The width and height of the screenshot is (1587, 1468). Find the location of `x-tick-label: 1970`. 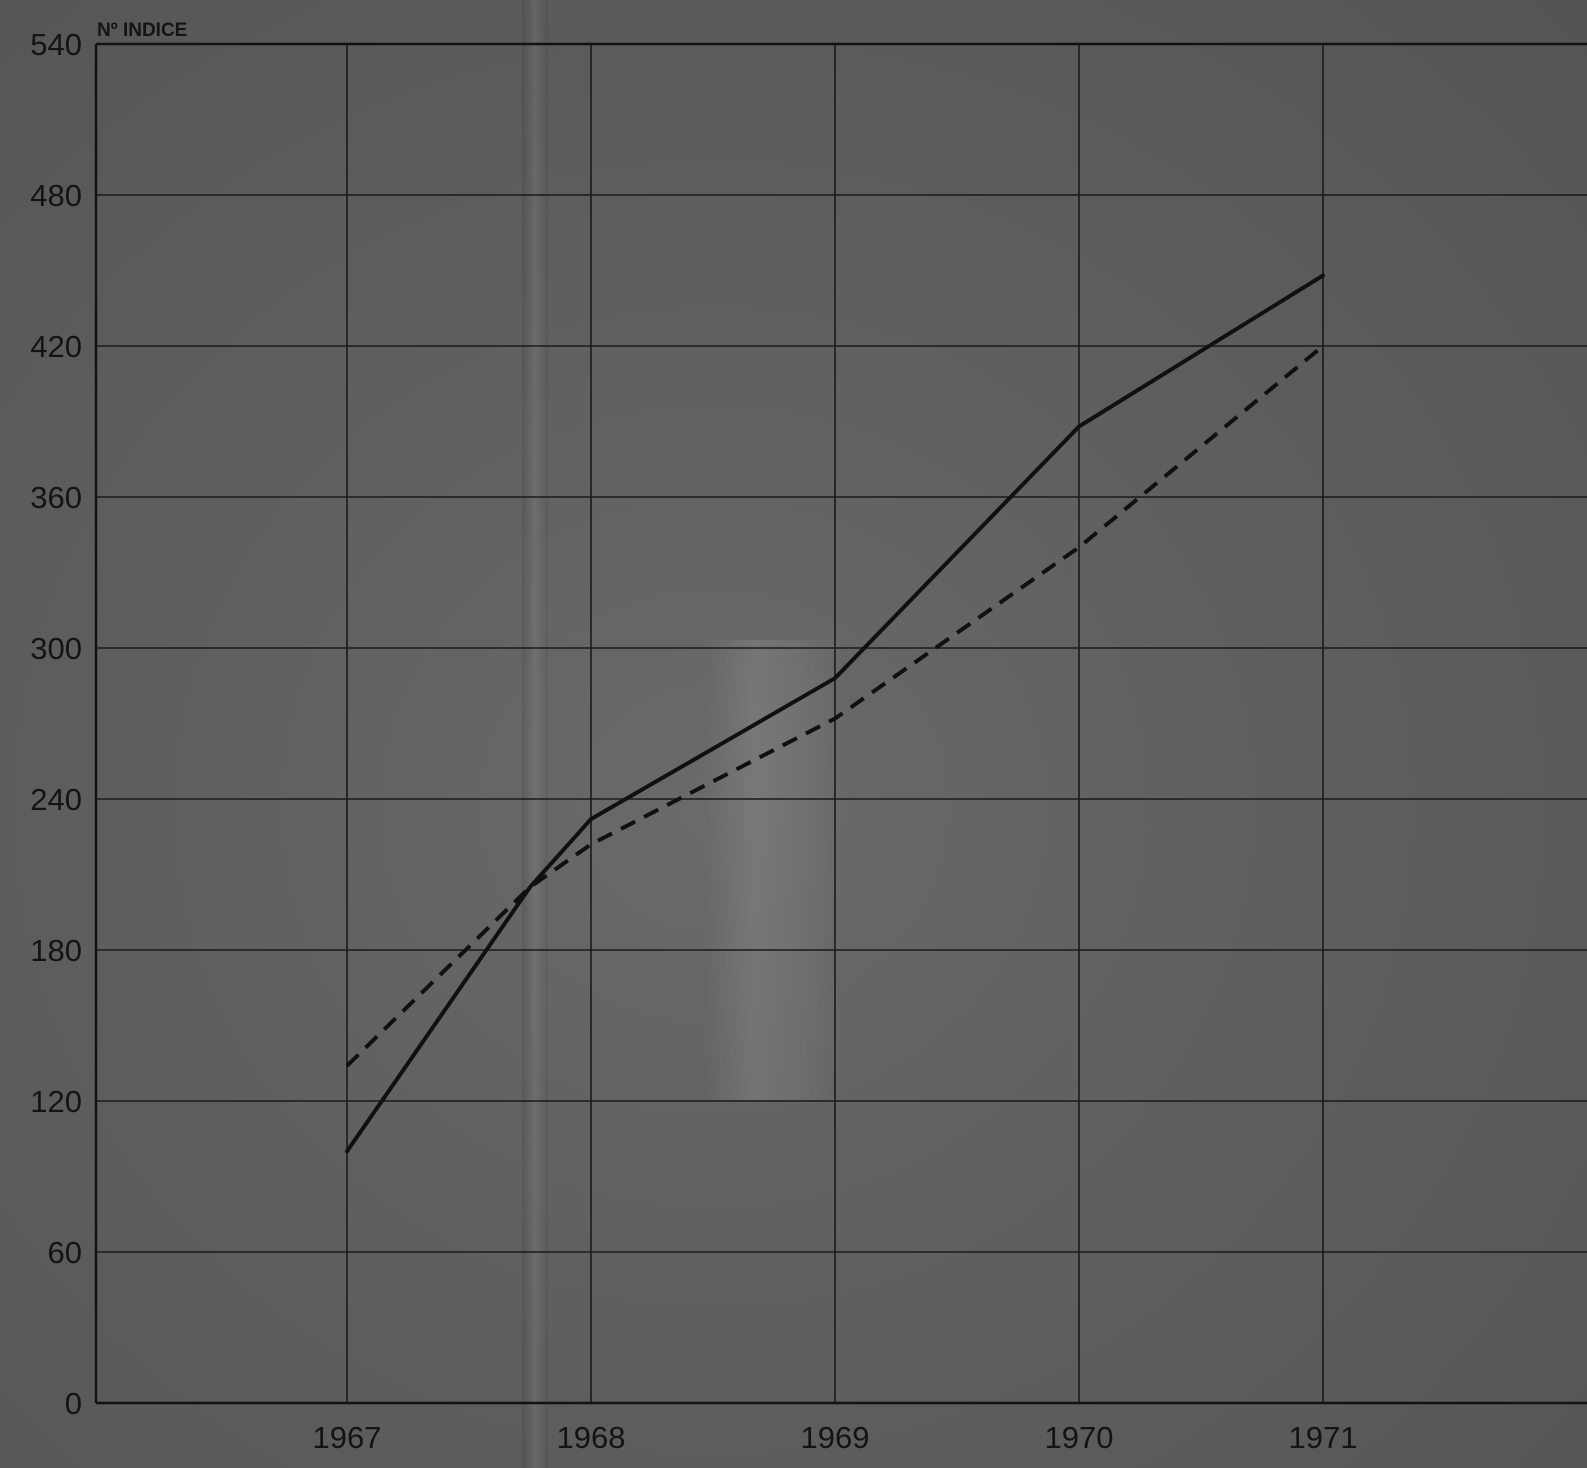

x-tick-label: 1970 is located at coordinates (1079, 1437).